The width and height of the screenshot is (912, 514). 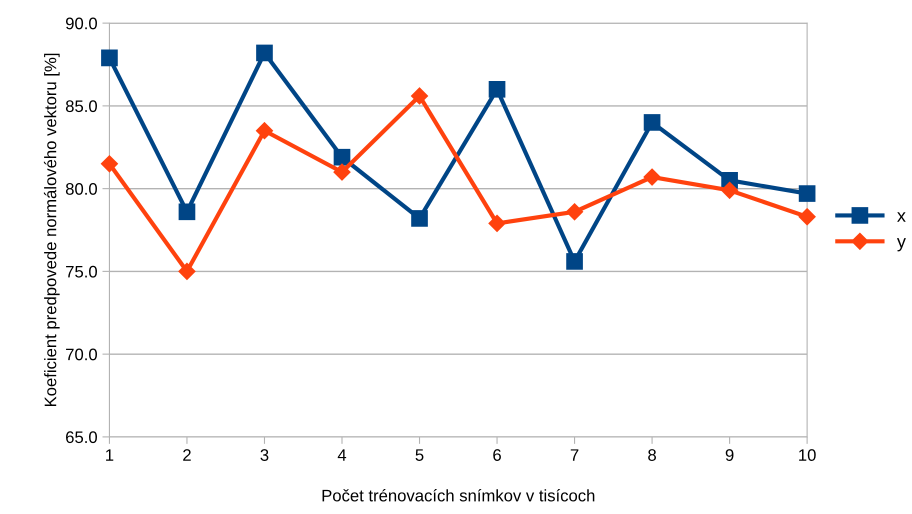 What do you see at coordinates (574, 455) in the screenshot?
I see `x-tick-label: 7` at bounding box center [574, 455].